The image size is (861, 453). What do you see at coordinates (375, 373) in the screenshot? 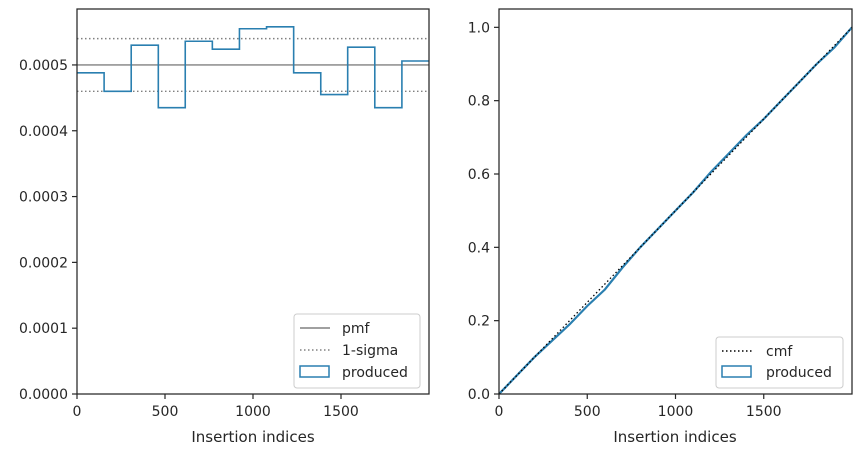
I see `legend-produced-label: produced` at bounding box center [375, 373].